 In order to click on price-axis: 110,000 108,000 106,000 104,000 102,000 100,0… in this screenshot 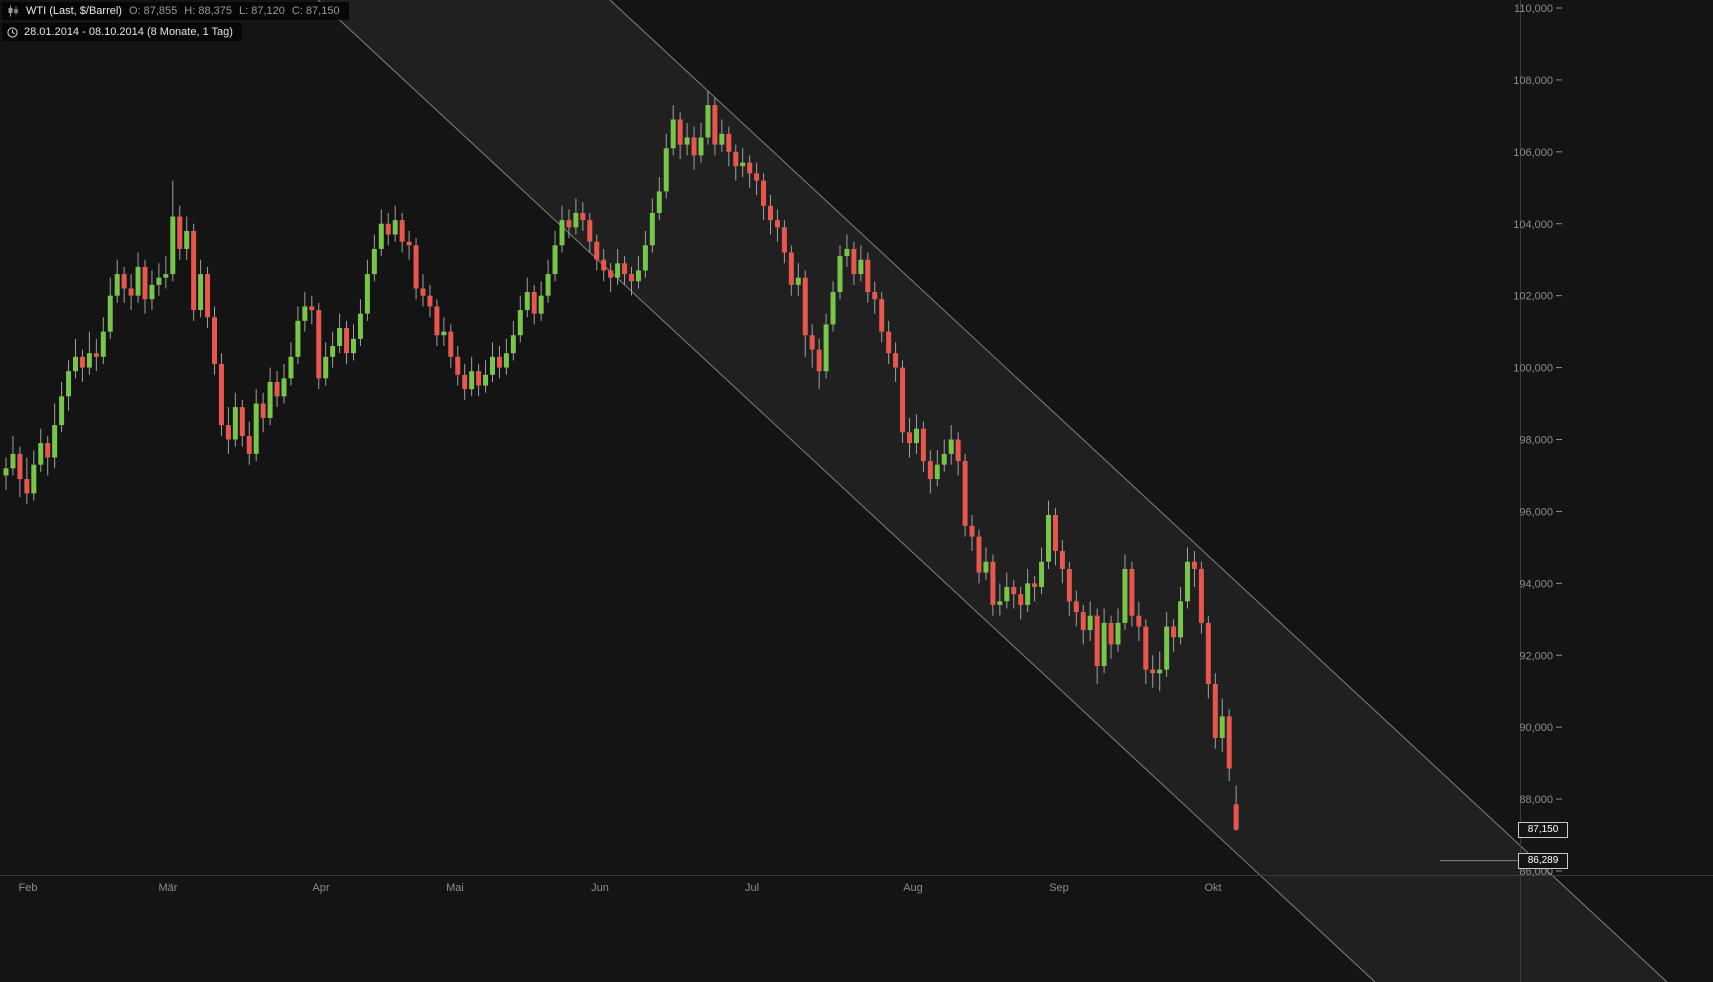, I will do `click(1537, 440)`.